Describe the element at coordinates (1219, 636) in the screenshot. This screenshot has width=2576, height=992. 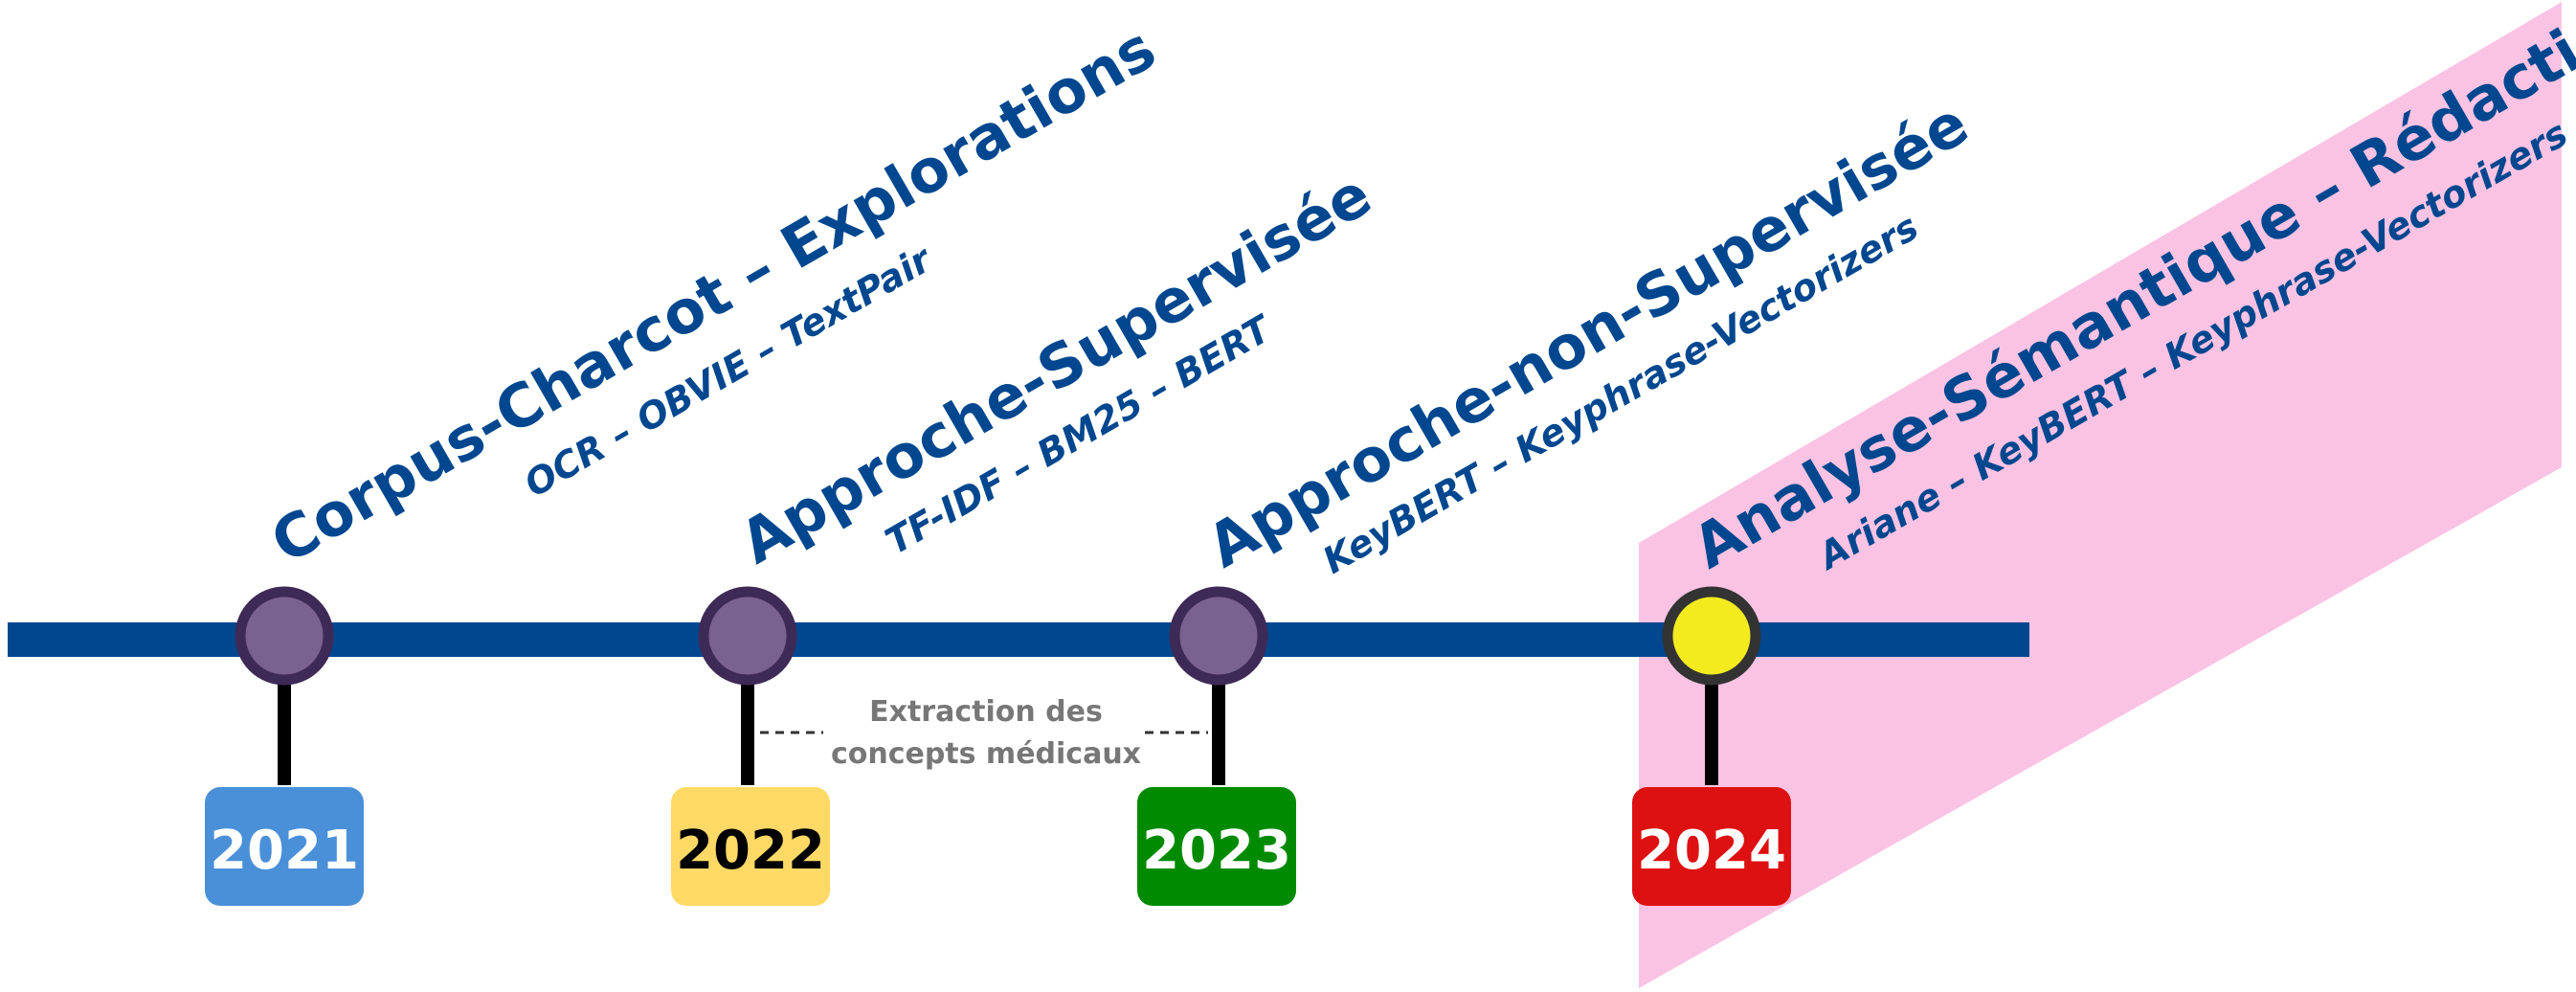
I see `node-2023` at that location.